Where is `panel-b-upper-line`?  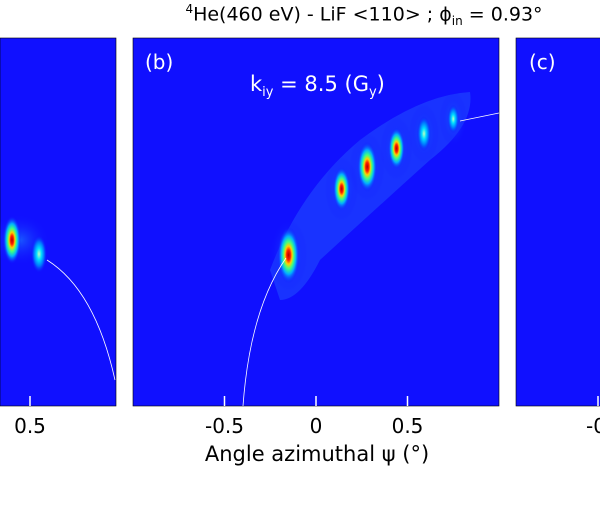 panel-b-upper-line is located at coordinates (479, 117).